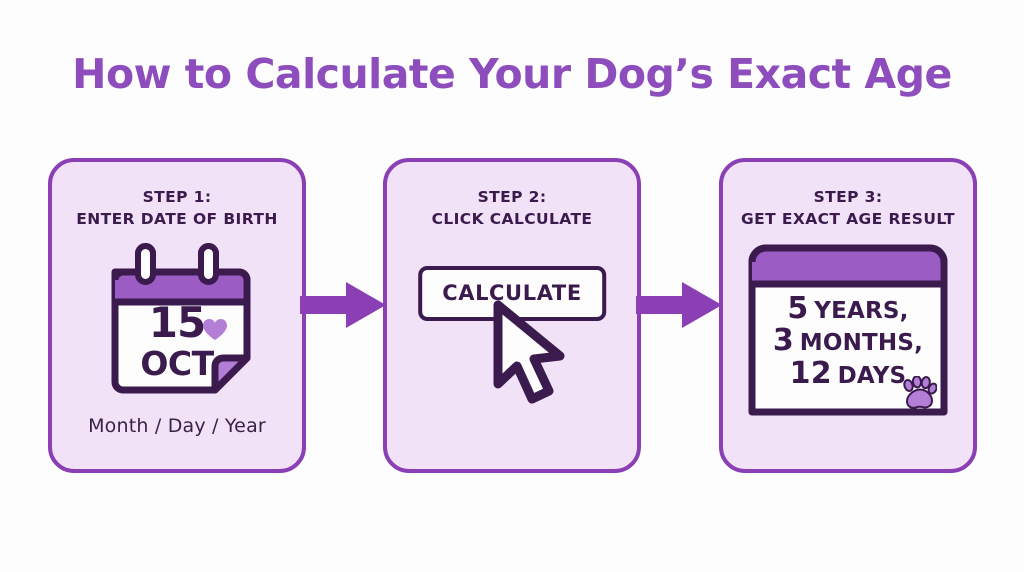  I want to click on step-3-heading: STEP 3: GET EXACT AGE RESULT, so click(848, 208).